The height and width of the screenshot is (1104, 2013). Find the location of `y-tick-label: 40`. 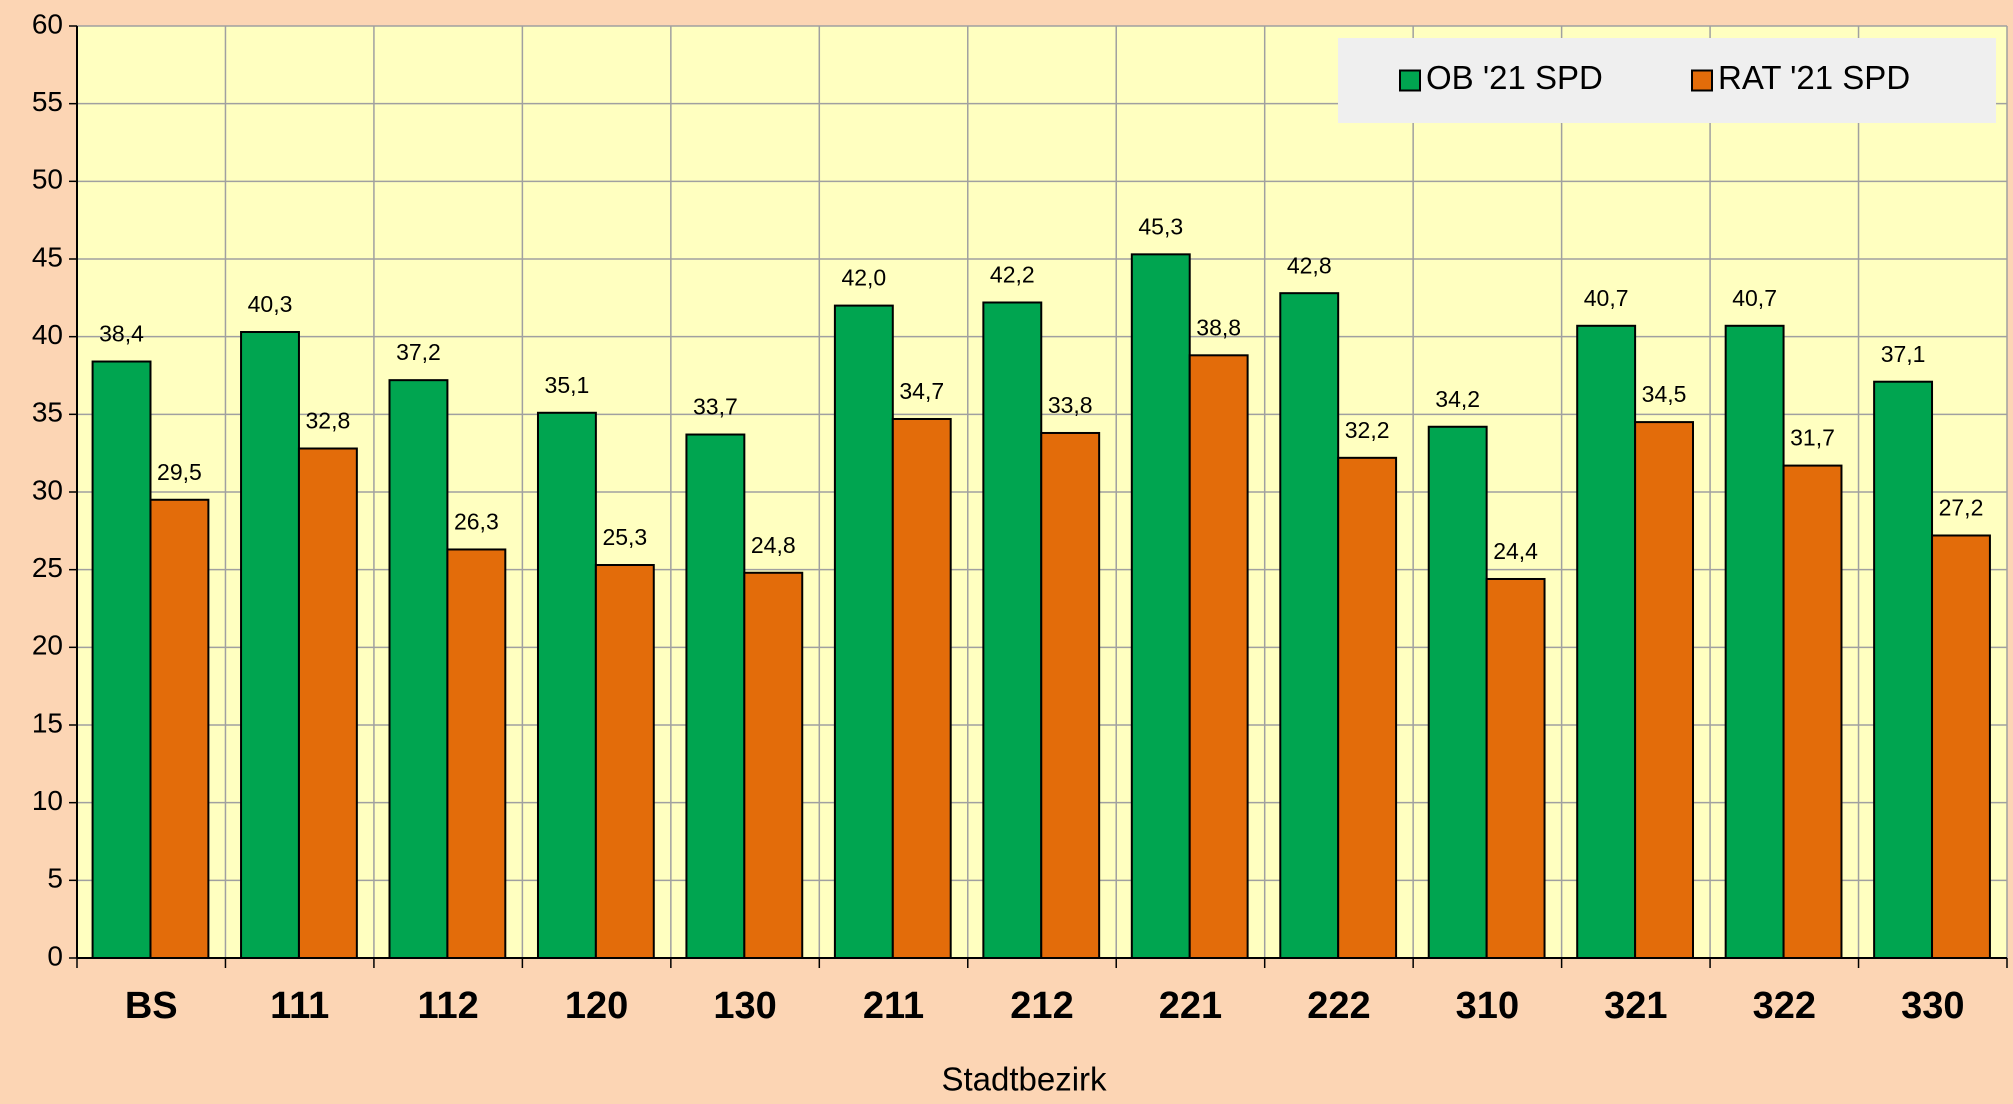

y-tick-label: 40 is located at coordinates (47, 334).